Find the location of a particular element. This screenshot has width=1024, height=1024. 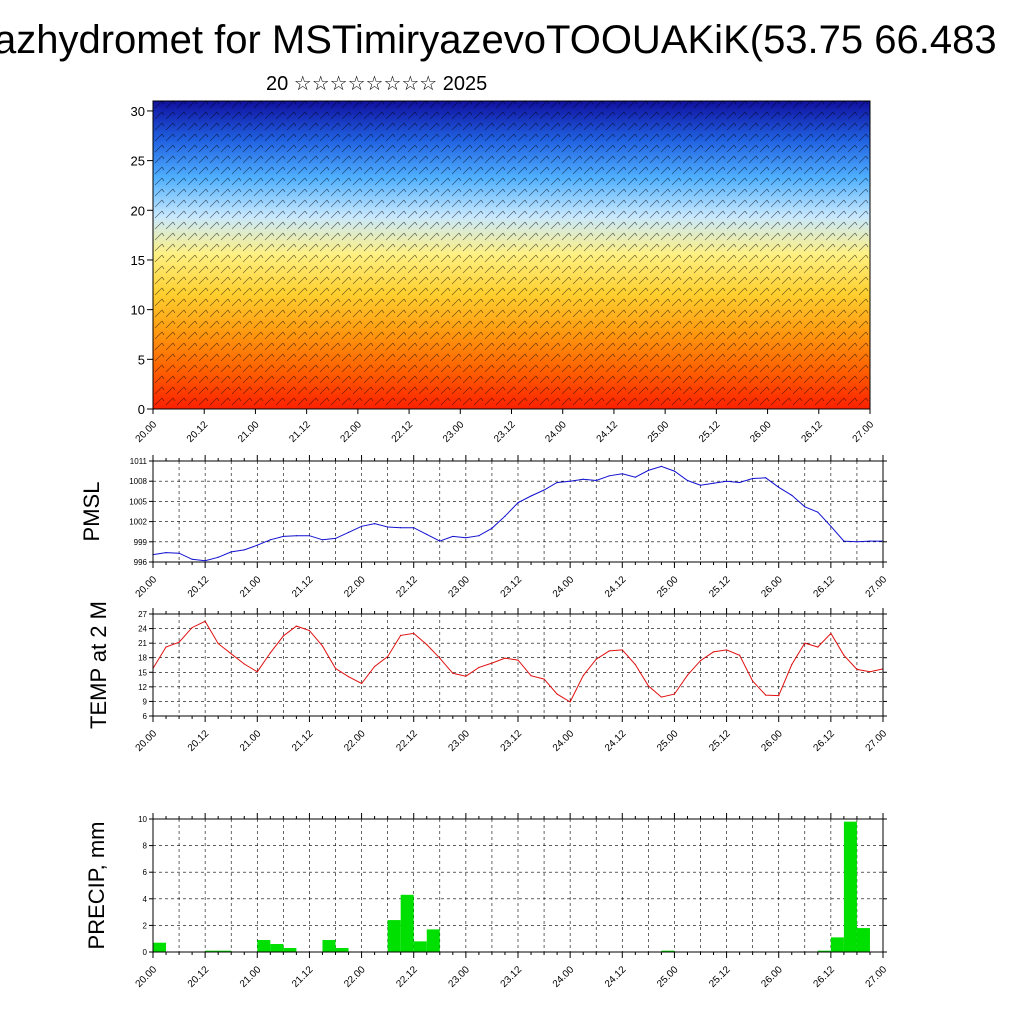

xsect-ytick-label: 20 is located at coordinates (138, 210).